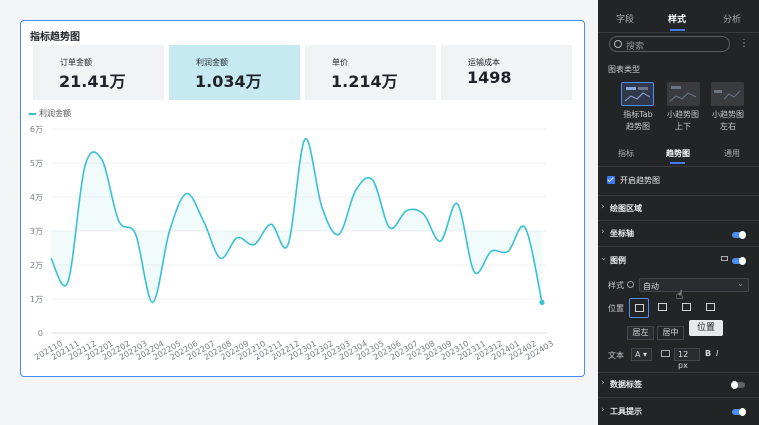 The height and width of the screenshot is (425, 759). What do you see at coordinates (36, 231) in the screenshot?
I see `y-tick-label: 3万` at bounding box center [36, 231].